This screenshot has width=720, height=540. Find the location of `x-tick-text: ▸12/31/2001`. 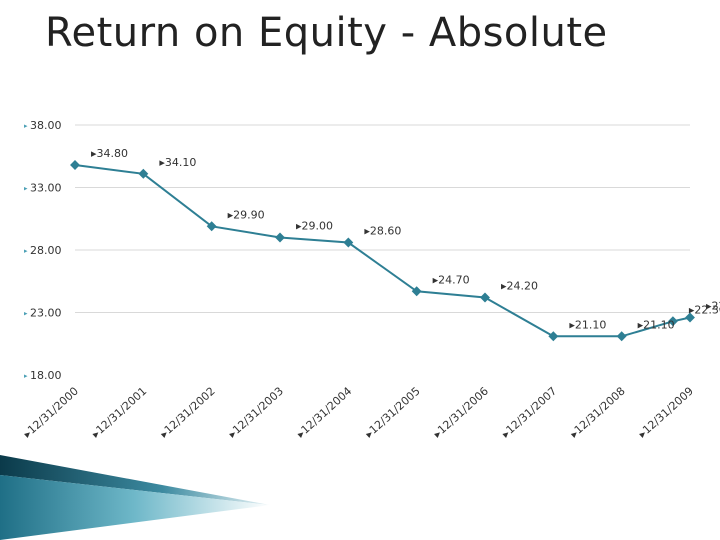

x-tick-text: ▸12/31/2001 is located at coordinates (119, 413).